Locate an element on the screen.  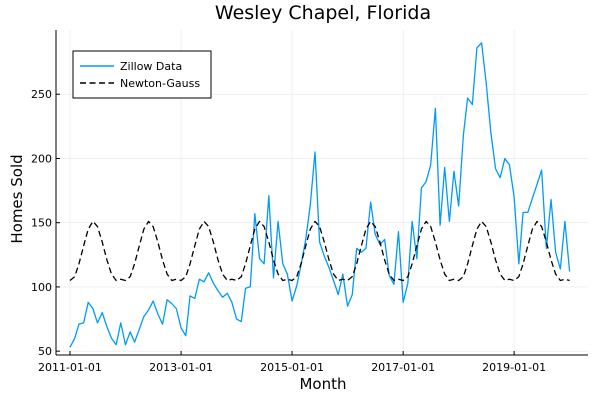
legend-label-zillow-data: Zillow Data is located at coordinates (151, 66).